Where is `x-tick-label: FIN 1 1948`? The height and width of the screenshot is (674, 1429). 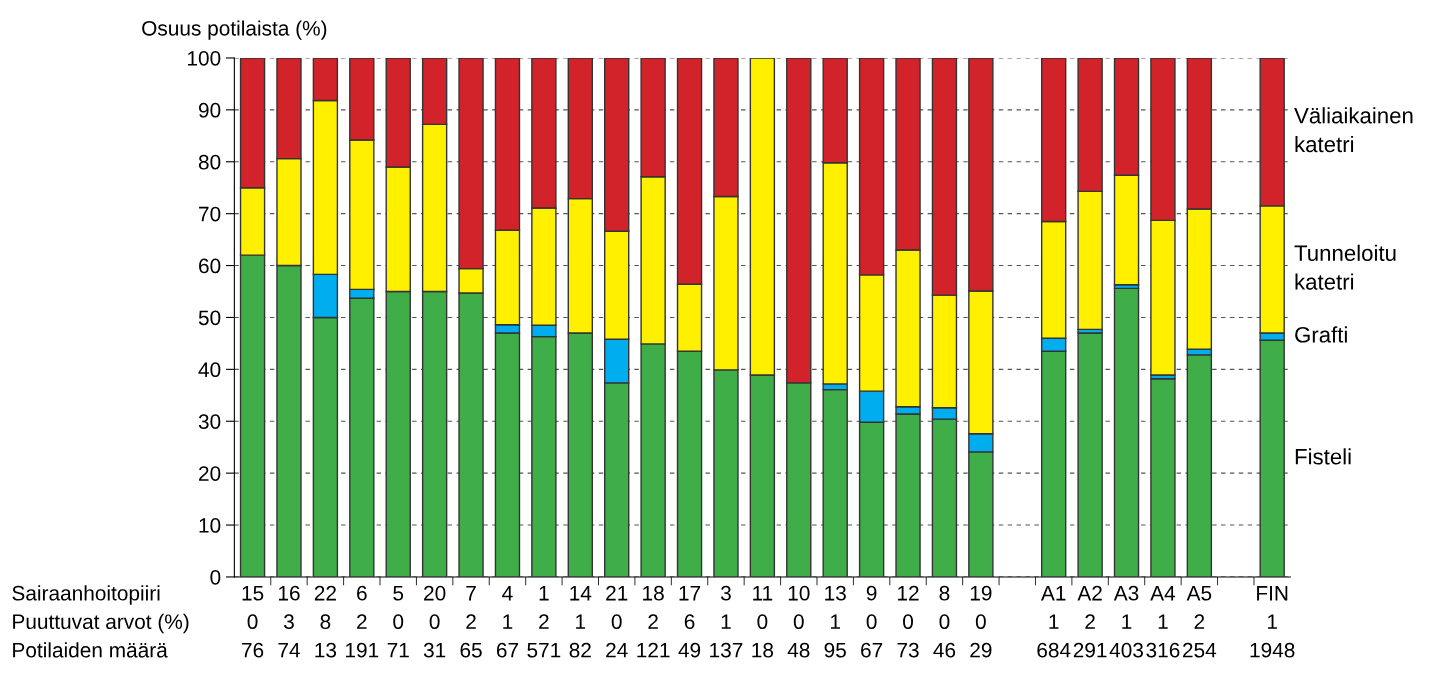 x-tick-label: FIN 1 1948 is located at coordinates (1272, 622).